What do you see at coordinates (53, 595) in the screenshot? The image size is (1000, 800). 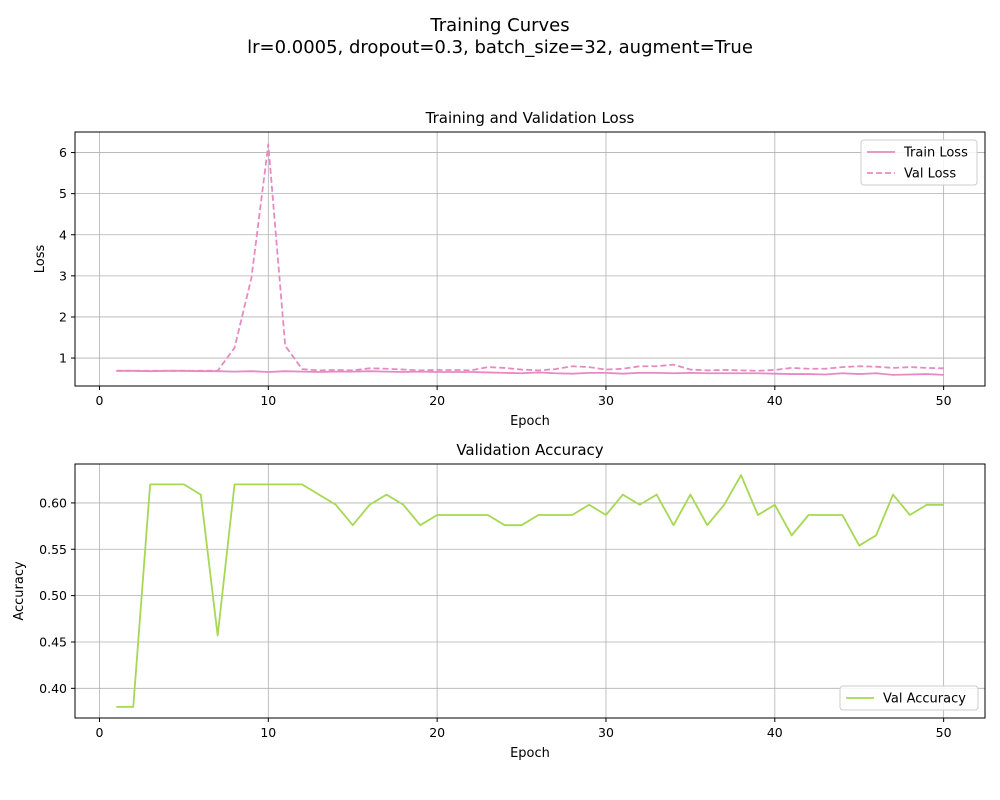 I see `y-tick-label: 0.50` at bounding box center [53, 595].